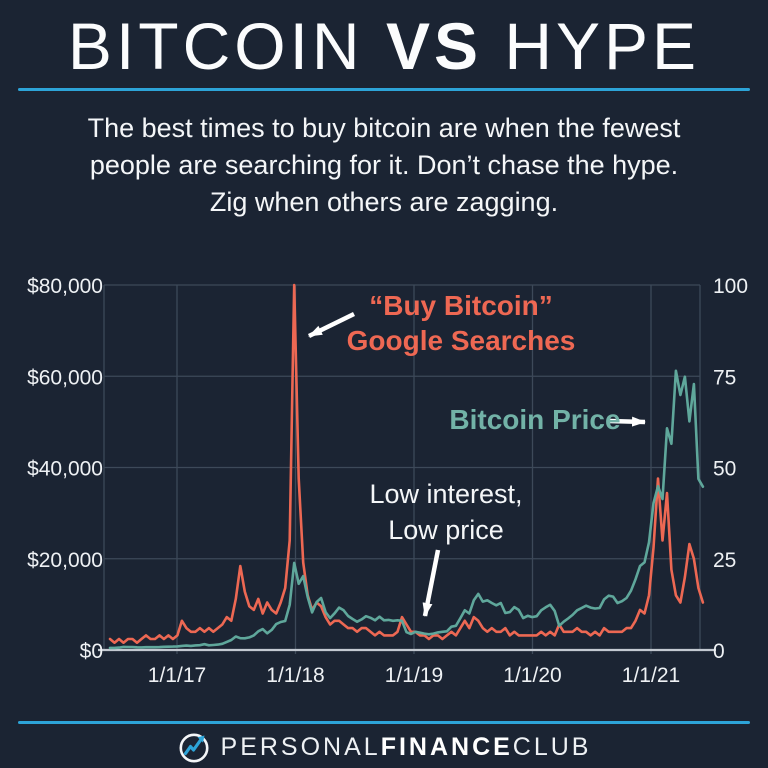 The image size is (768, 768). What do you see at coordinates (446, 530) in the screenshot?
I see `annotation-low-interest-line2: Low price` at bounding box center [446, 530].